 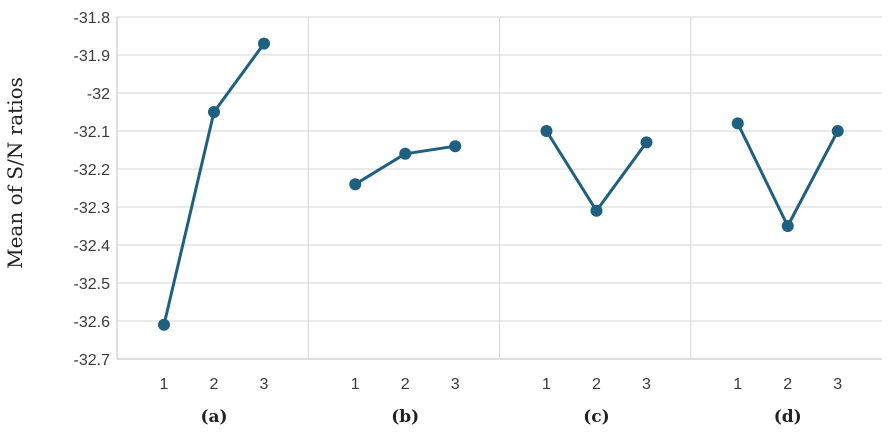 I want to click on y-tick-label: -32.1, so click(x=92, y=132).